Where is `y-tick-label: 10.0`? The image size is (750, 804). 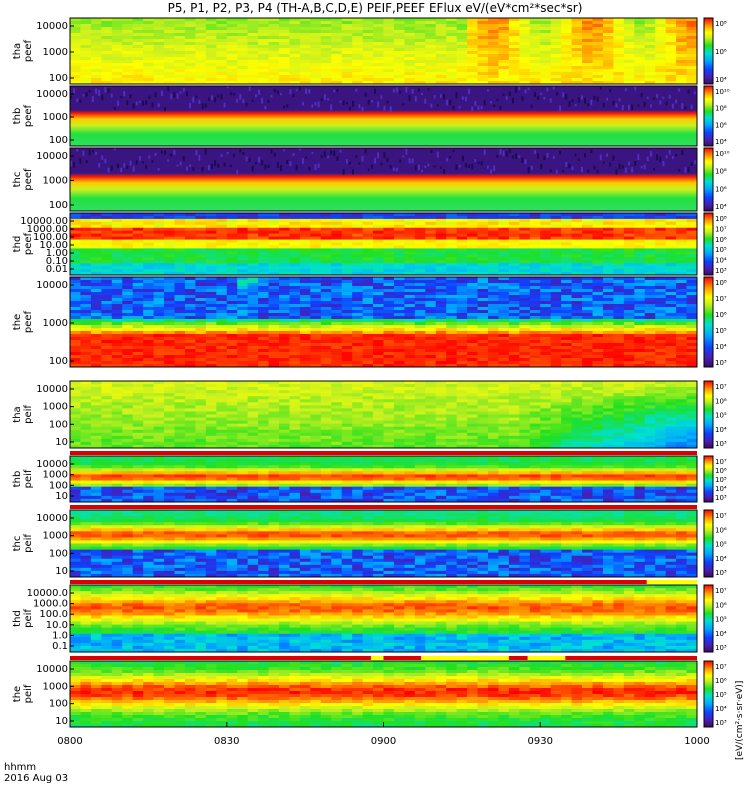
y-tick-label: 10.0 is located at coordinates (57, 625).